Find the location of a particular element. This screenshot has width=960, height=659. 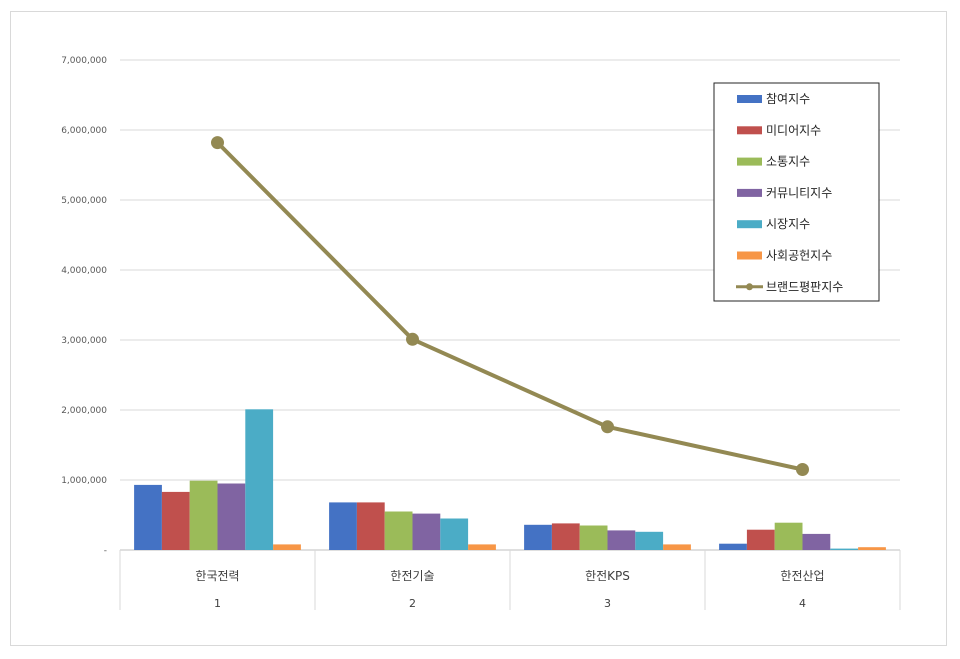

y-tick-label: - is located at coordinates (105, 551).